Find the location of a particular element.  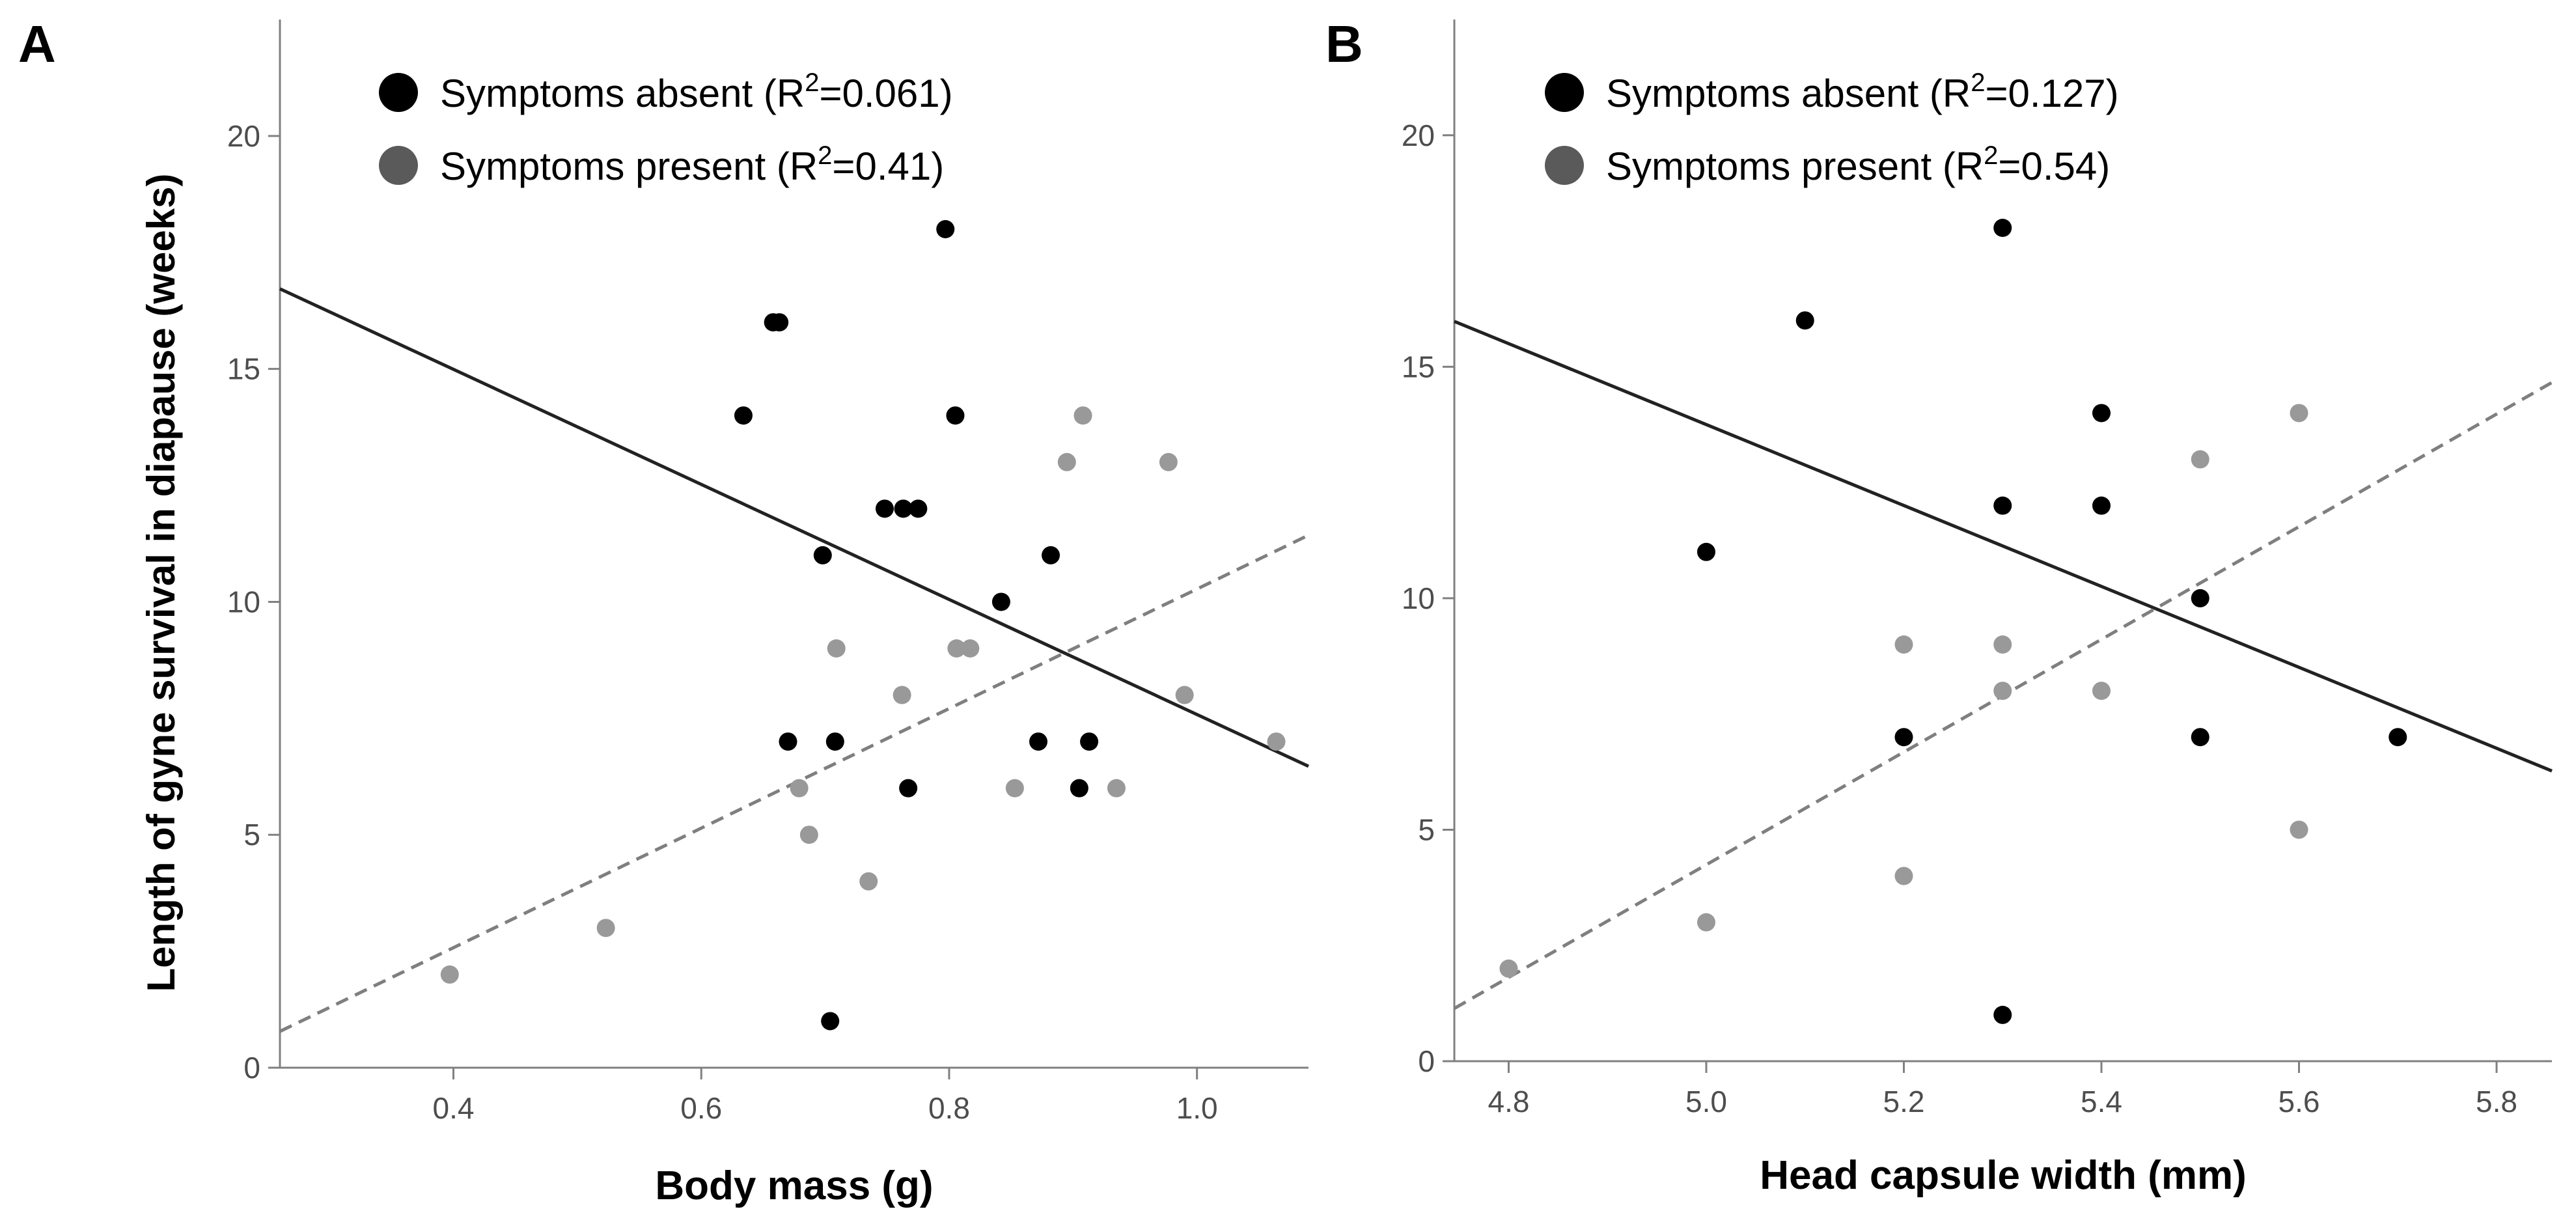

legend-label-absent: Symptoms absent (R2=0.061) is located at coordinates (696, 91).